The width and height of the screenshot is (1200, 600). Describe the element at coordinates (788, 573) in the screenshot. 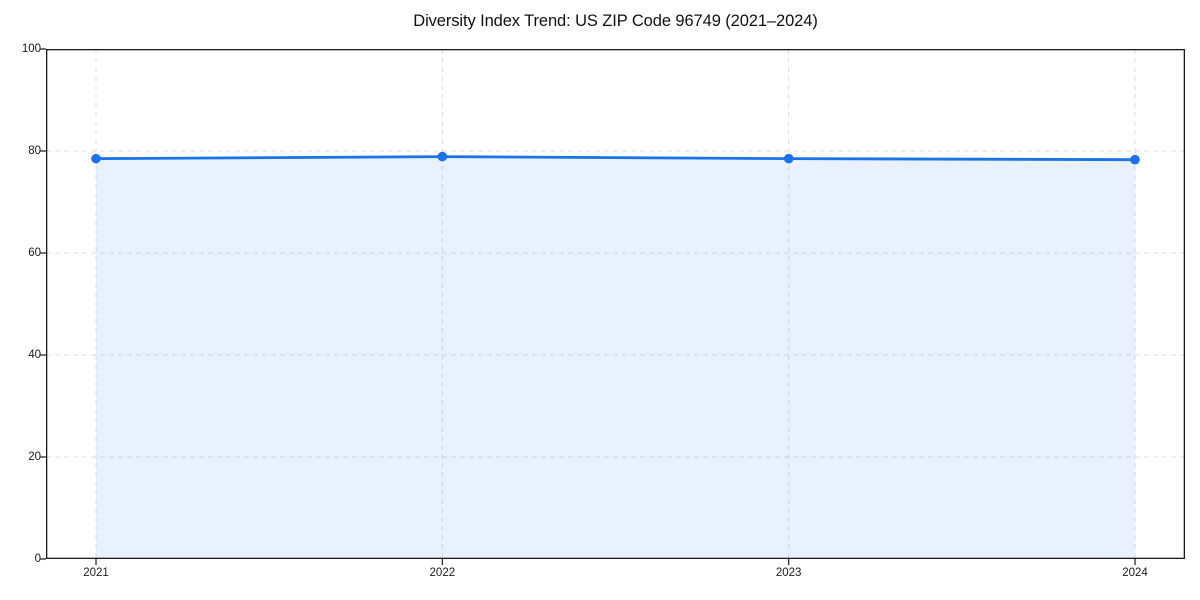

I see `x-tick-label: 2023` at that location.